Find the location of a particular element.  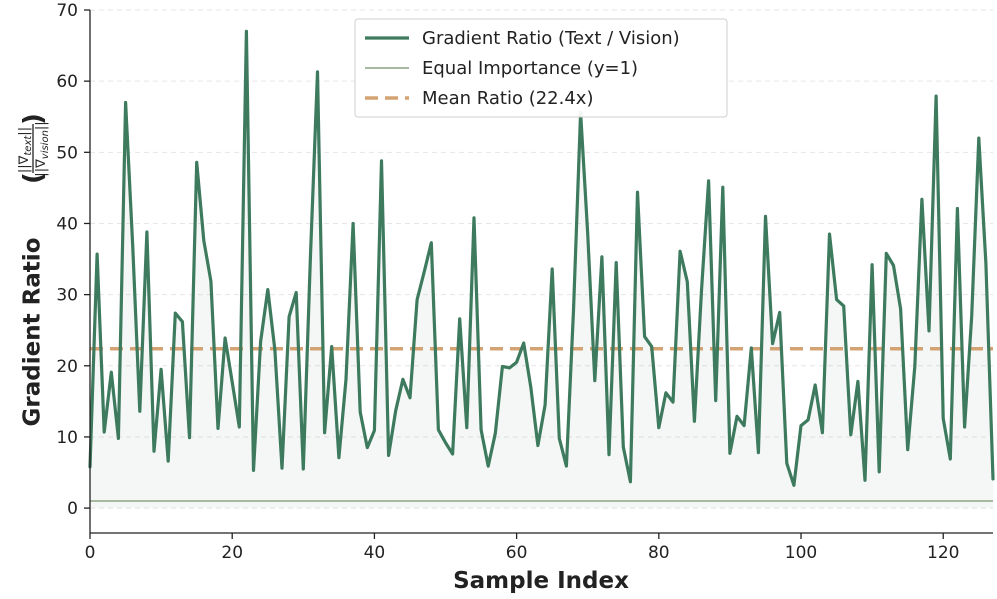

y-tick-label: 20 is located at coordinates (67, 367).